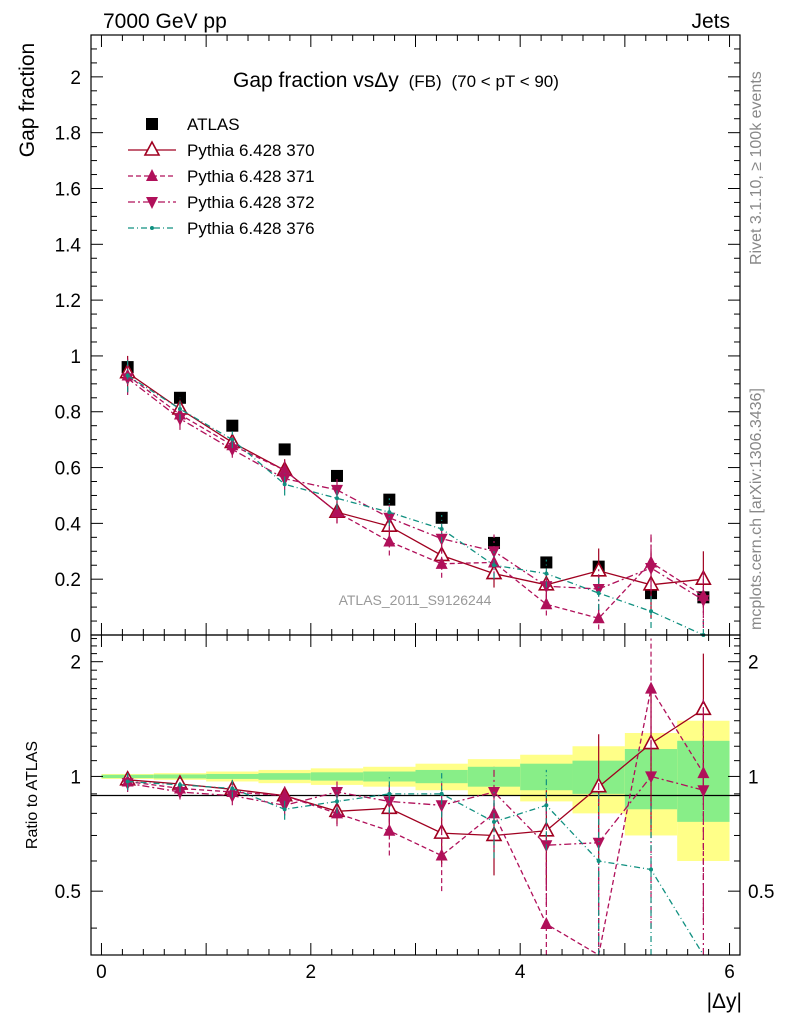 The height and width of the screenshot is (1024, 786). What do you see at coordinates (520, 972) in the screenshot?
I see `x-tick-label: 4` at bounding box center [520, 972].